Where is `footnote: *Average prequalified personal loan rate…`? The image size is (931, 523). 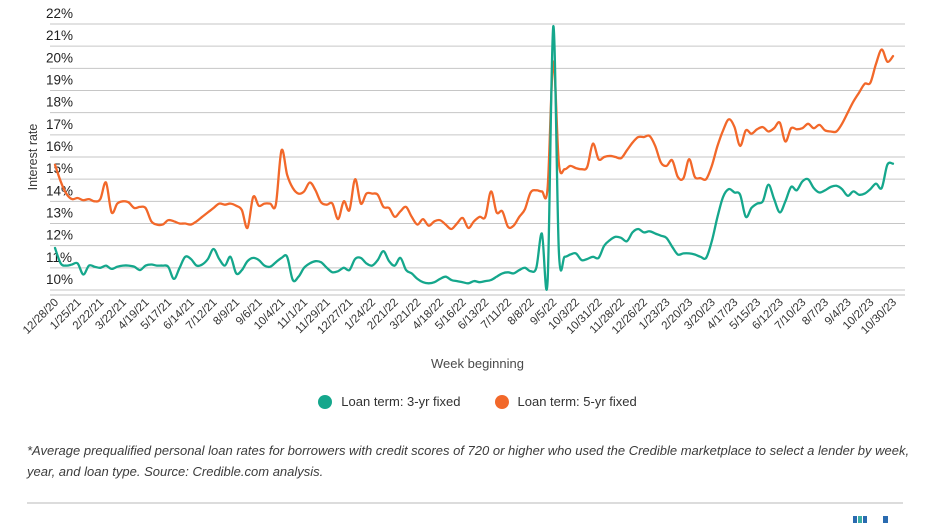
footnote: *Average prequalified personal loan rate… is located at coordinates (468, 461).